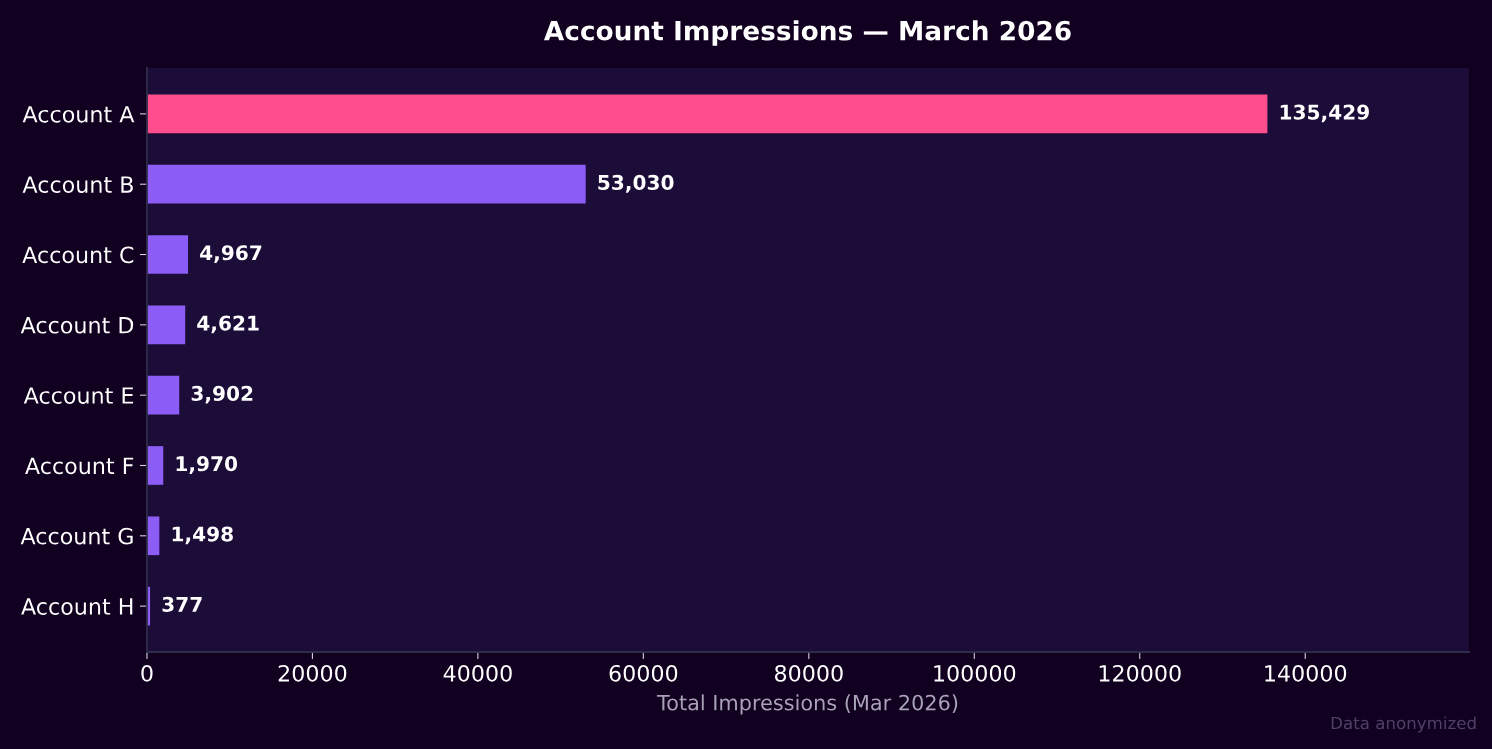  What do you see at coordinates (231, 254) in the screenshot?
I see `data-label: 4,967` at bounding box center [231, 254].